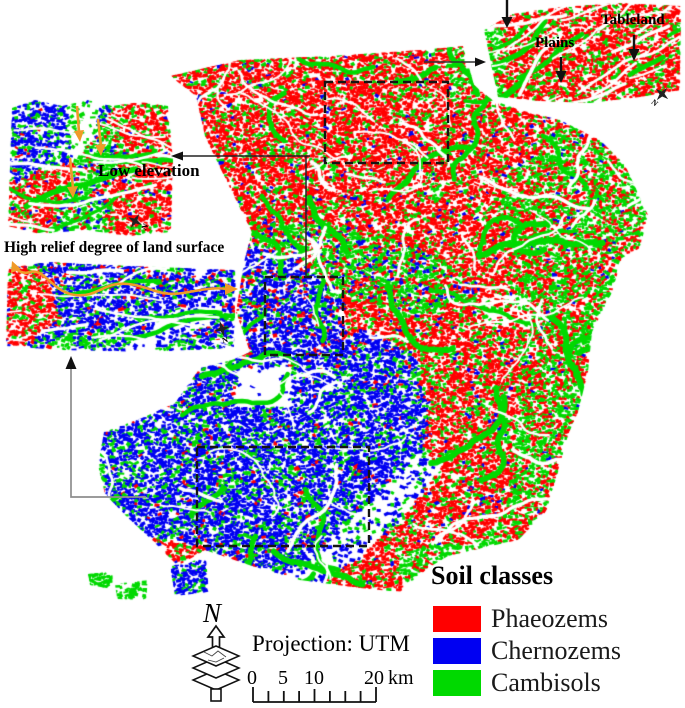 The image size is (685, 708). Describe the element at coordinates (556, 650) in the screenshot. I see `chernozems-label: Chernozems` at that location.